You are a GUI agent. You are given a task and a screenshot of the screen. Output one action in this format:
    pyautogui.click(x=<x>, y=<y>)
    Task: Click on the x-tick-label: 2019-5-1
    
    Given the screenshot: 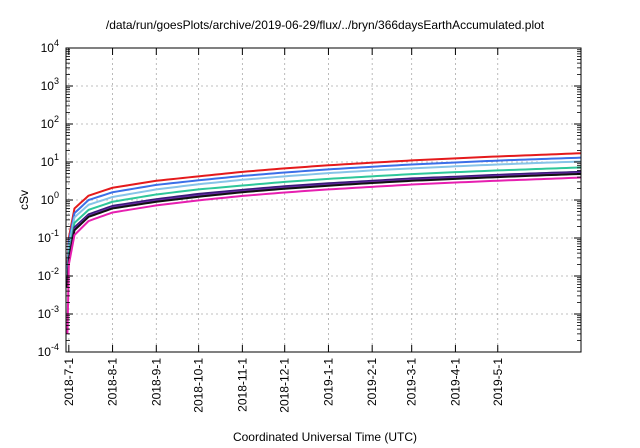 What is the action you would take?
    pyautogui.click(x=498, y=382)
    